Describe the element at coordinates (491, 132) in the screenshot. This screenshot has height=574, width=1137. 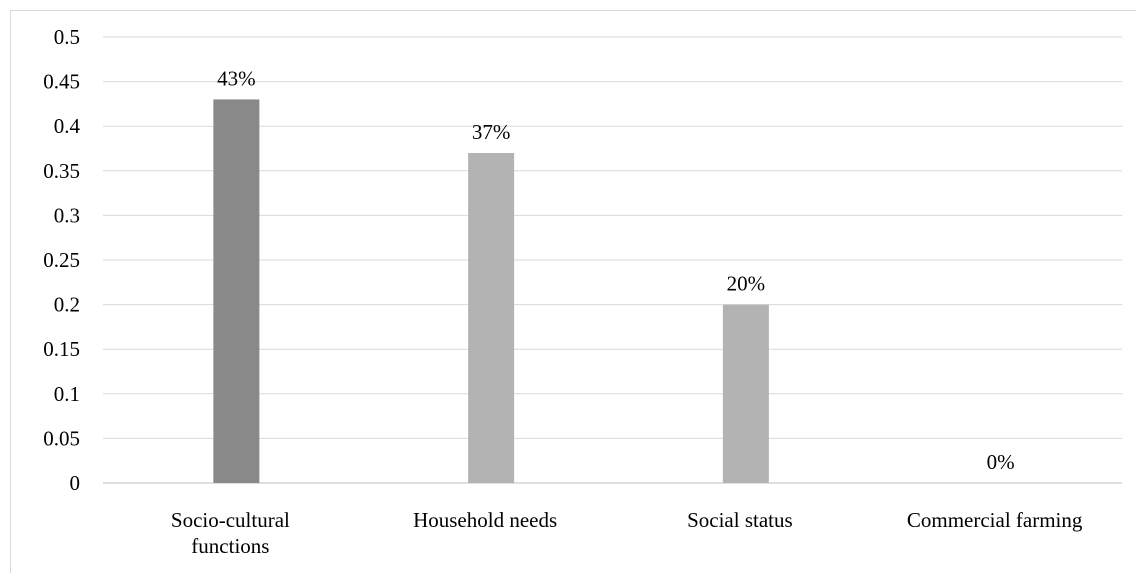
I see `data-label: 37%` at that location.